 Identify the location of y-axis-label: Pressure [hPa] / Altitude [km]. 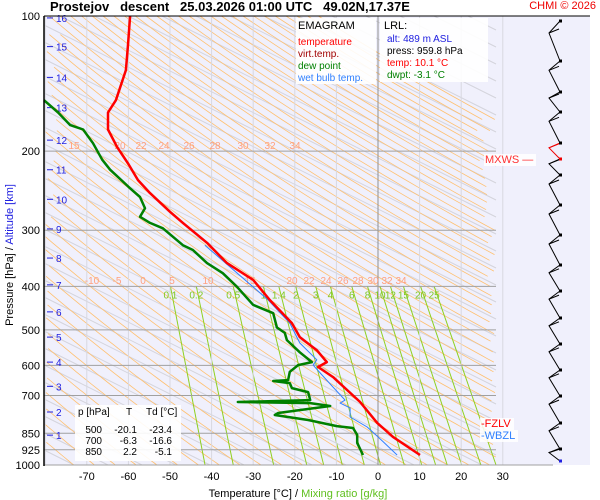
(10, 255).